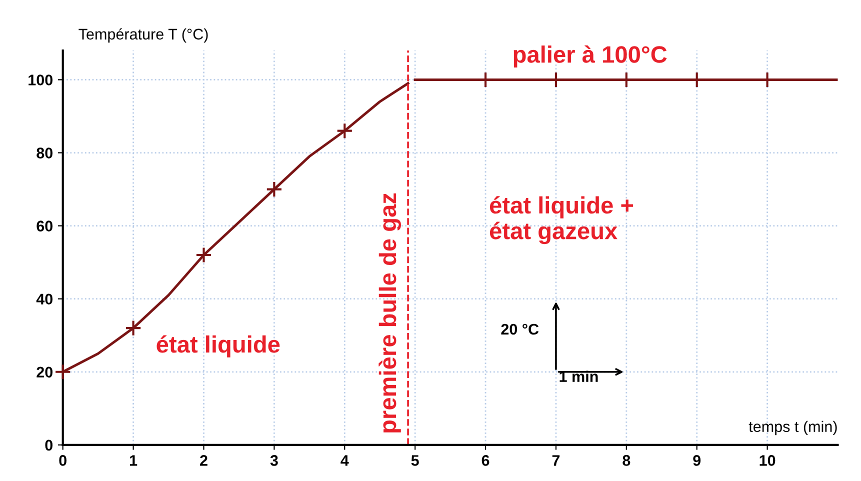 The width and height of the screenshot is (861, 481). I want to click on annotation: état liquide, so click(218, 346).